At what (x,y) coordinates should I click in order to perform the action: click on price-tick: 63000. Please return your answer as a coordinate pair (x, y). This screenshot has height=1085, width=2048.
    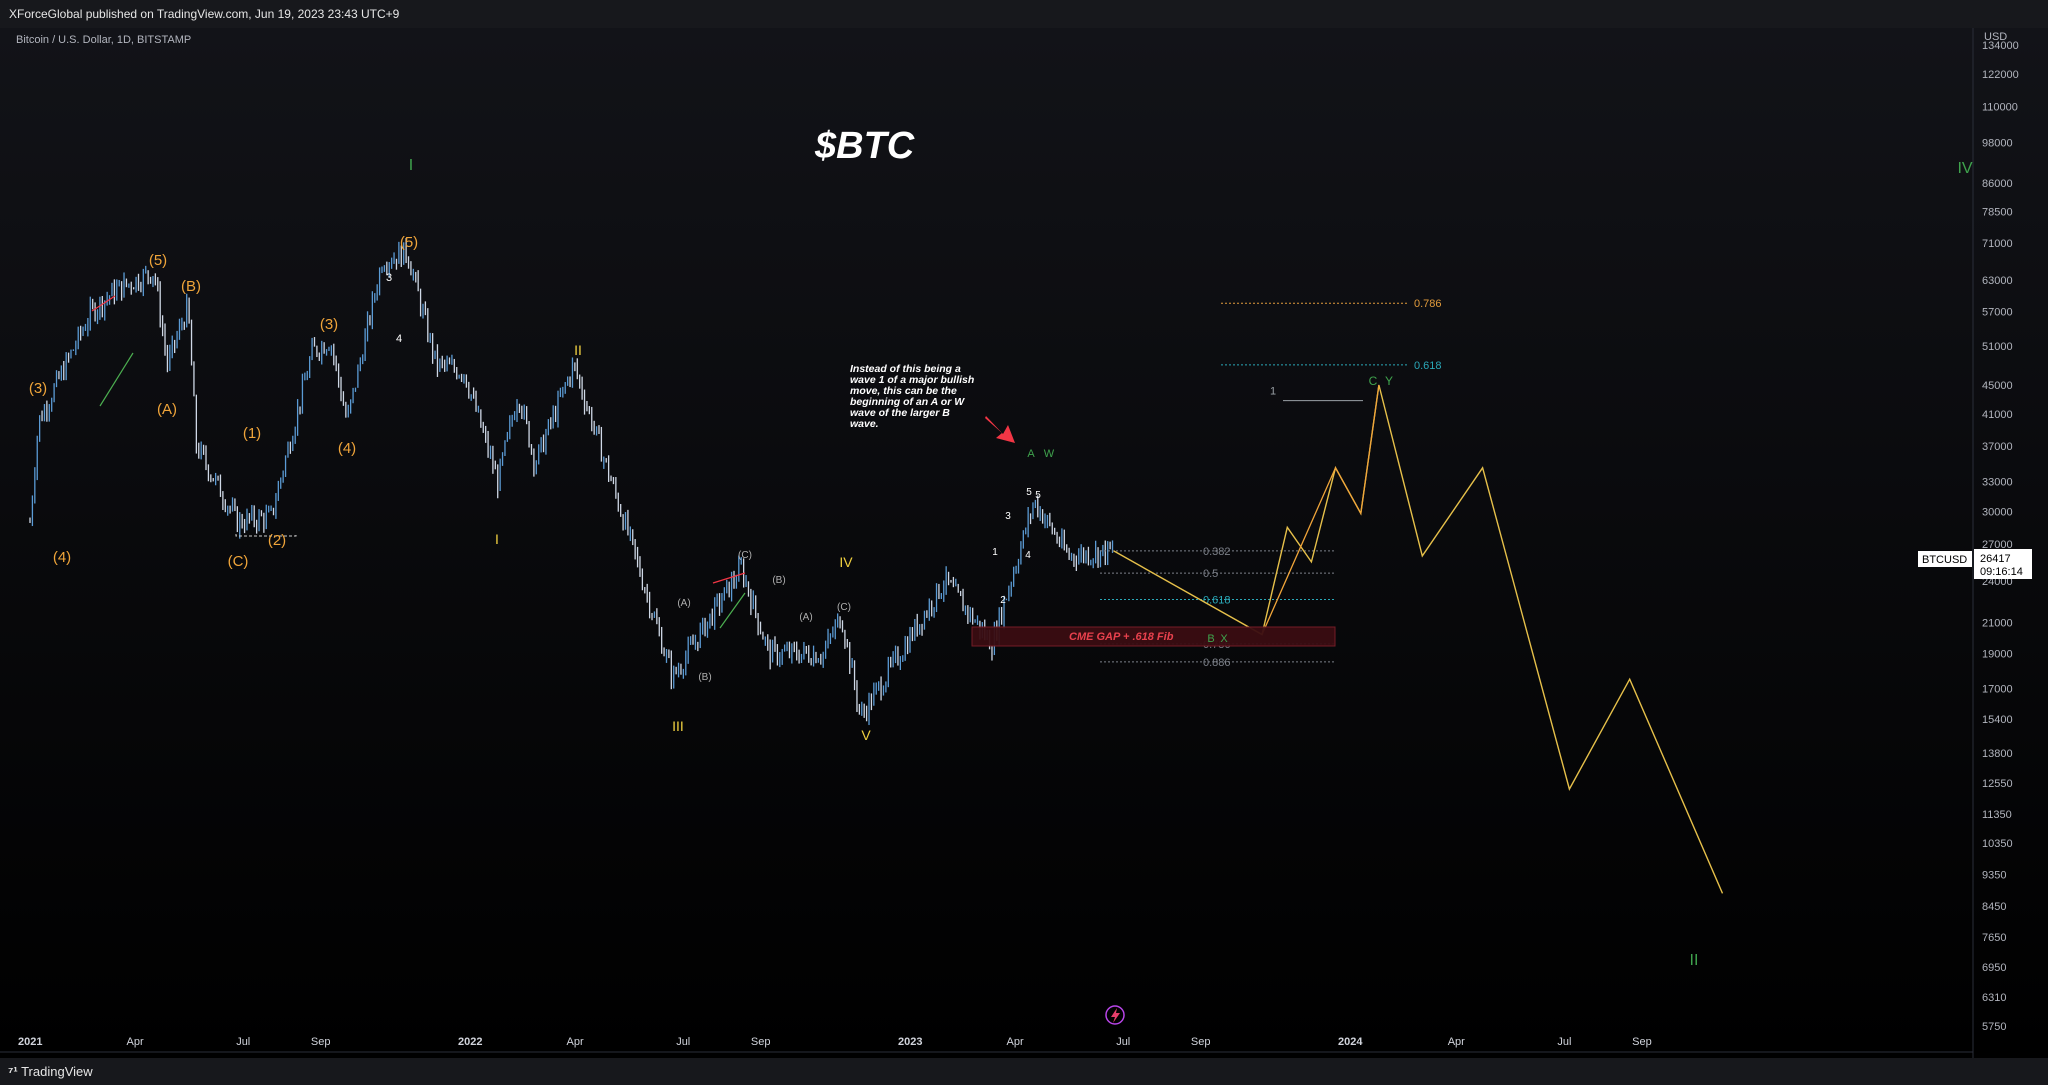
    Looking at the image, I should click on (1997, 281).